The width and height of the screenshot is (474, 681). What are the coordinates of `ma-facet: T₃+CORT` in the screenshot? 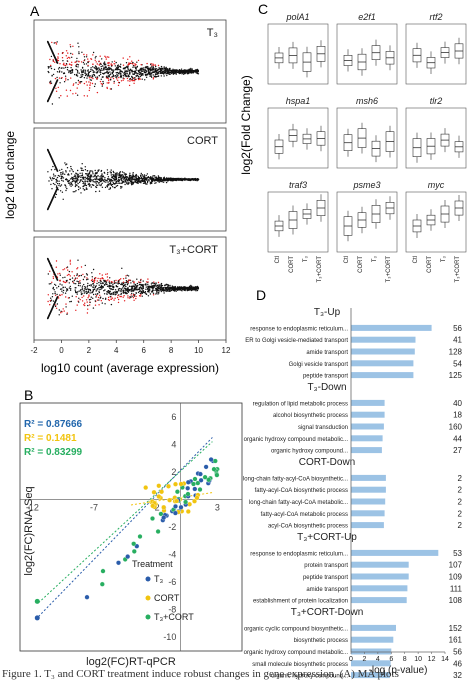 It's located at (130, 288).